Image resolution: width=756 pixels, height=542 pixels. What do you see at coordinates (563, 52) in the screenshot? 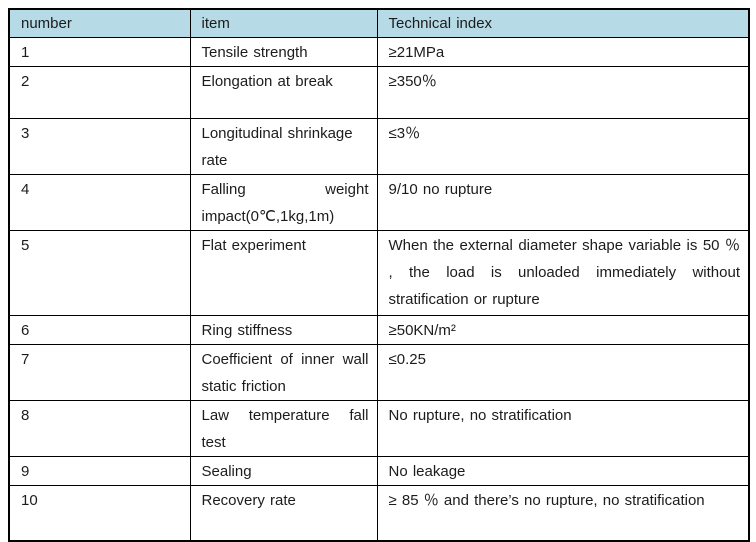
I see `cell-technical-index: ≥21MPa` at bounding box center [563, 52].